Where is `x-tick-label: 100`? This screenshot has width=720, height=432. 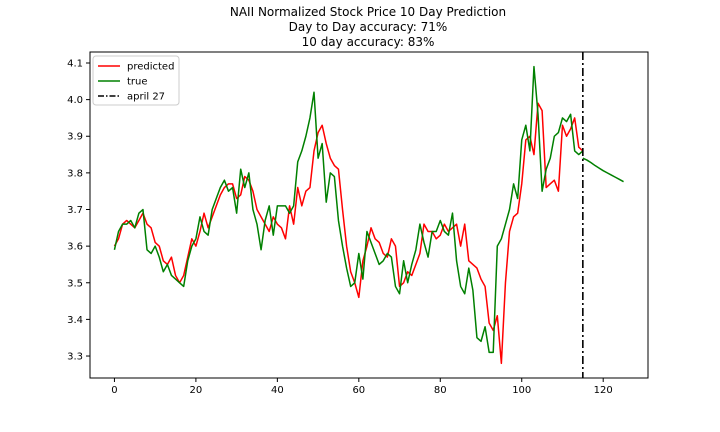 x-tick-label: 100 is located at coordinates (521, 390).